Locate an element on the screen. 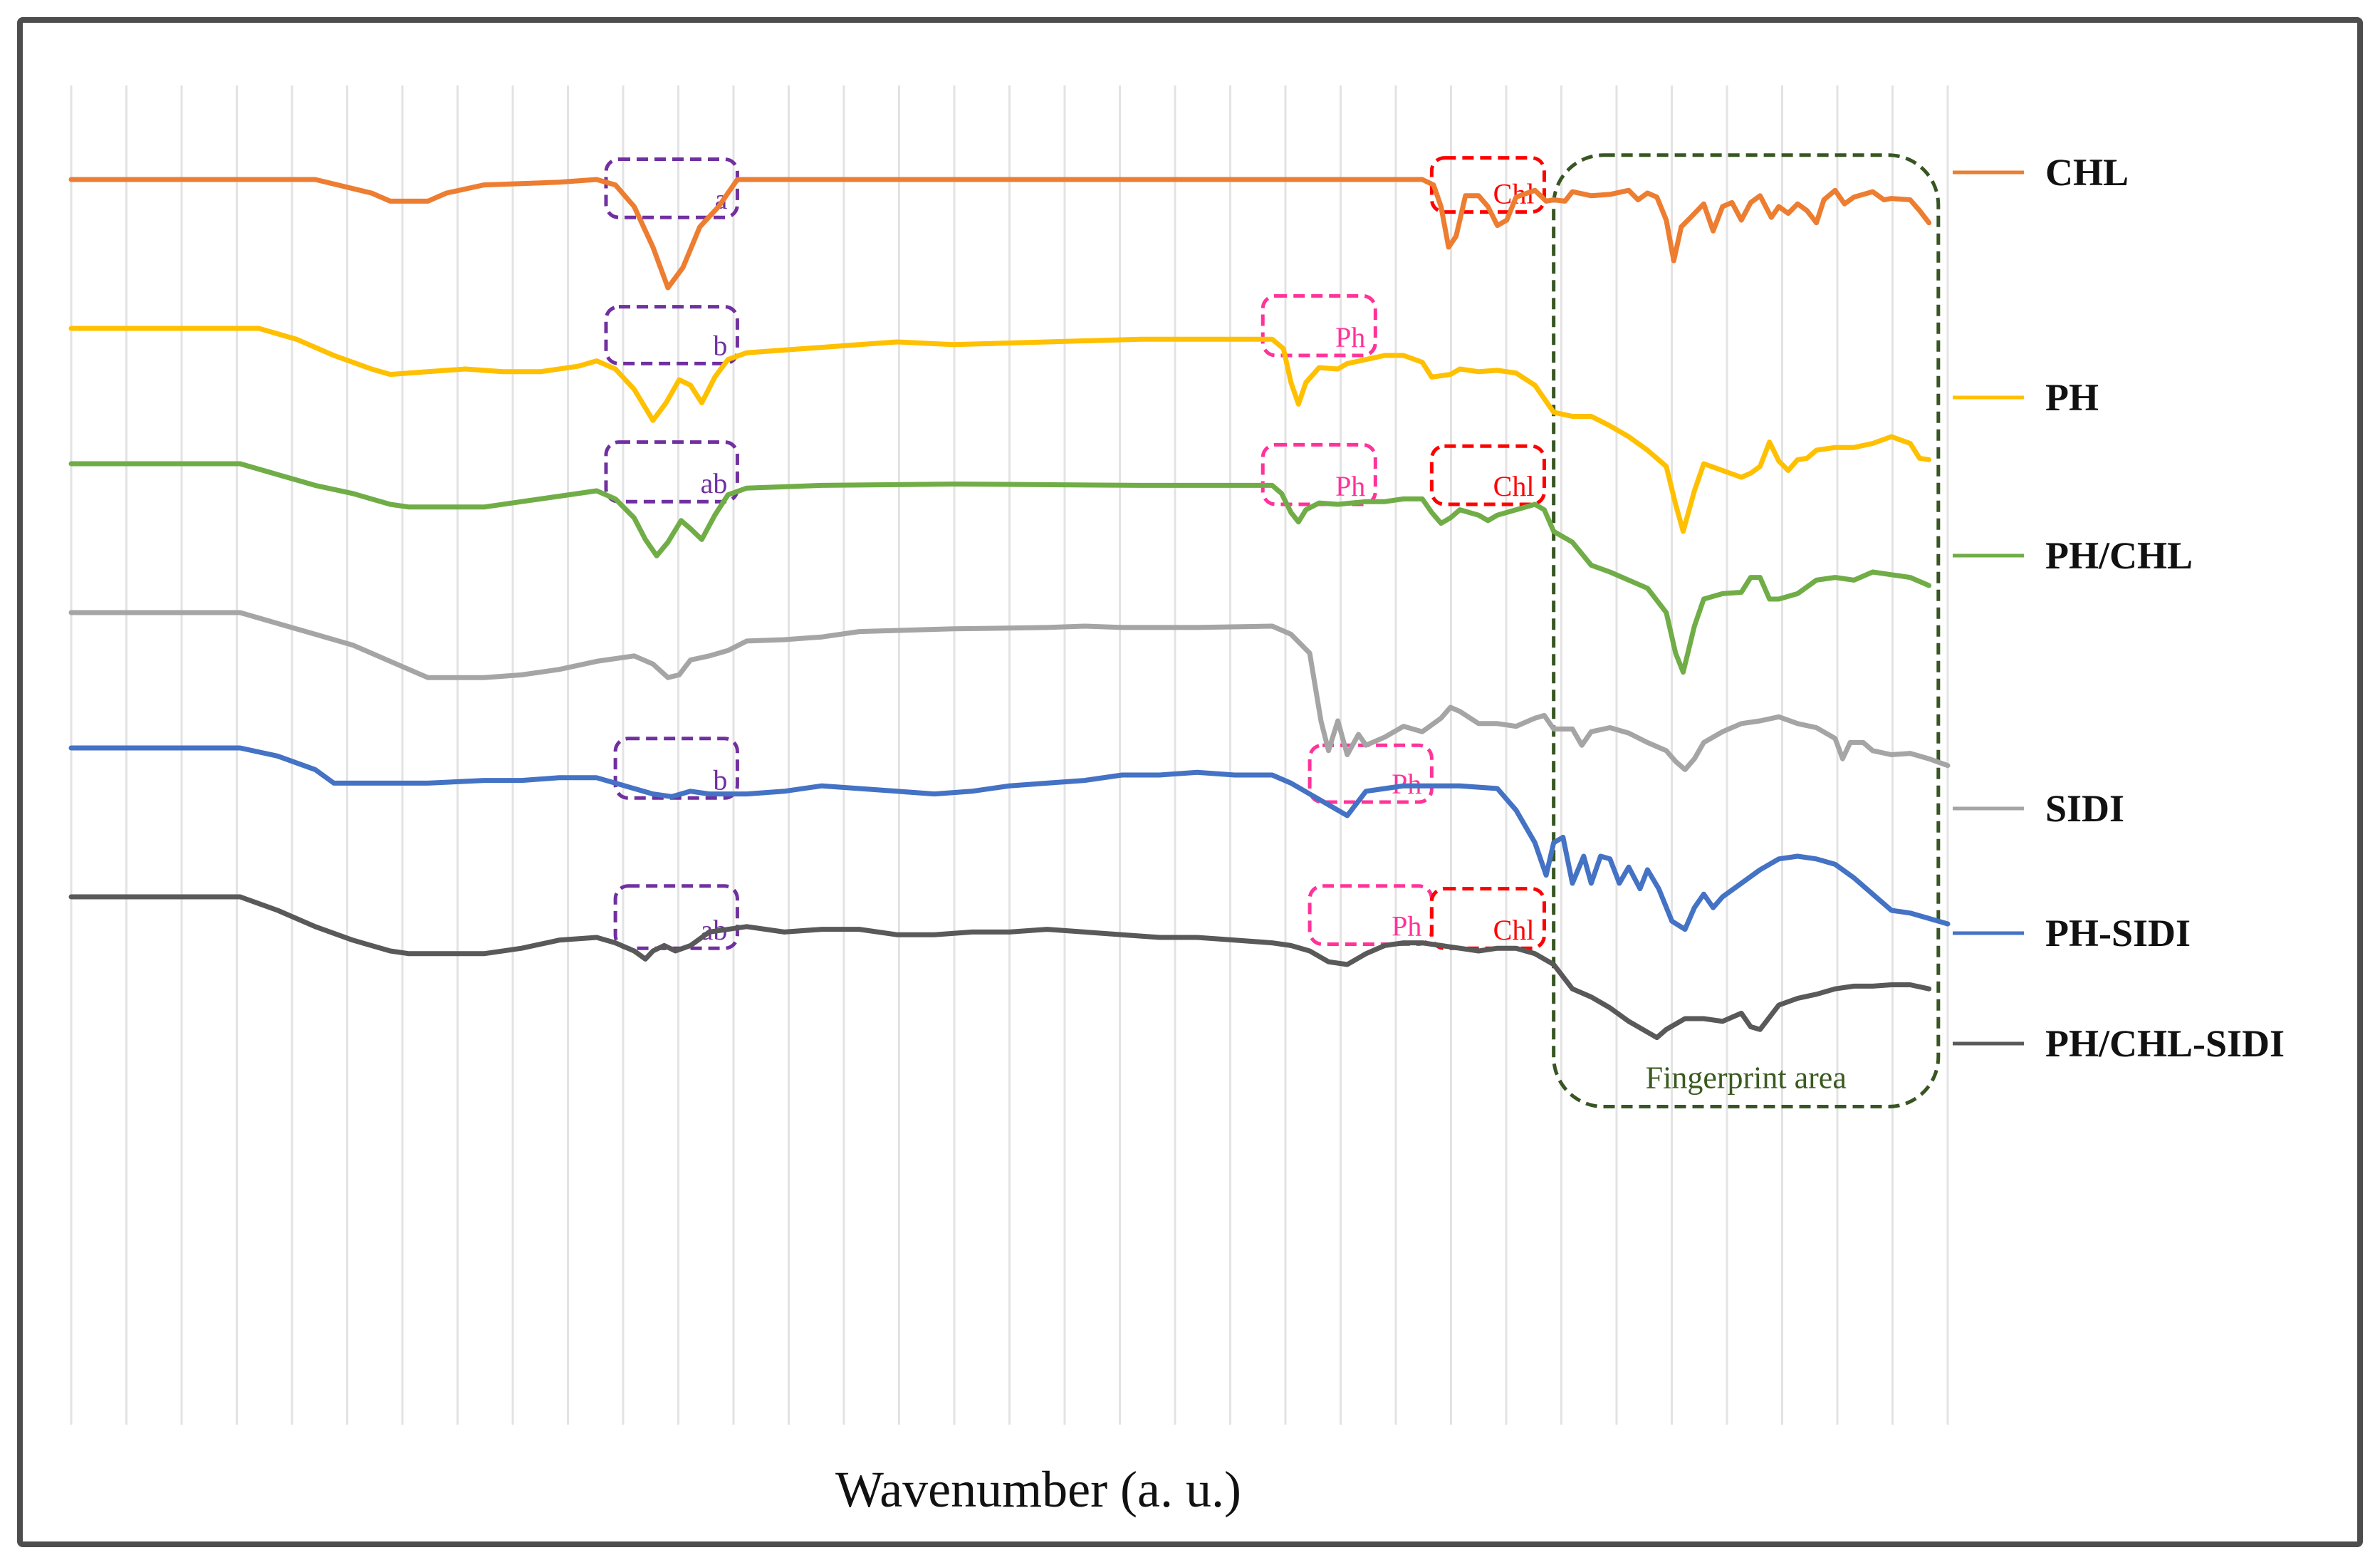 The image size is (2380, 1560). x-axis-title: Wavenumber (a. u.) is located at coordinates (1038, 1489).